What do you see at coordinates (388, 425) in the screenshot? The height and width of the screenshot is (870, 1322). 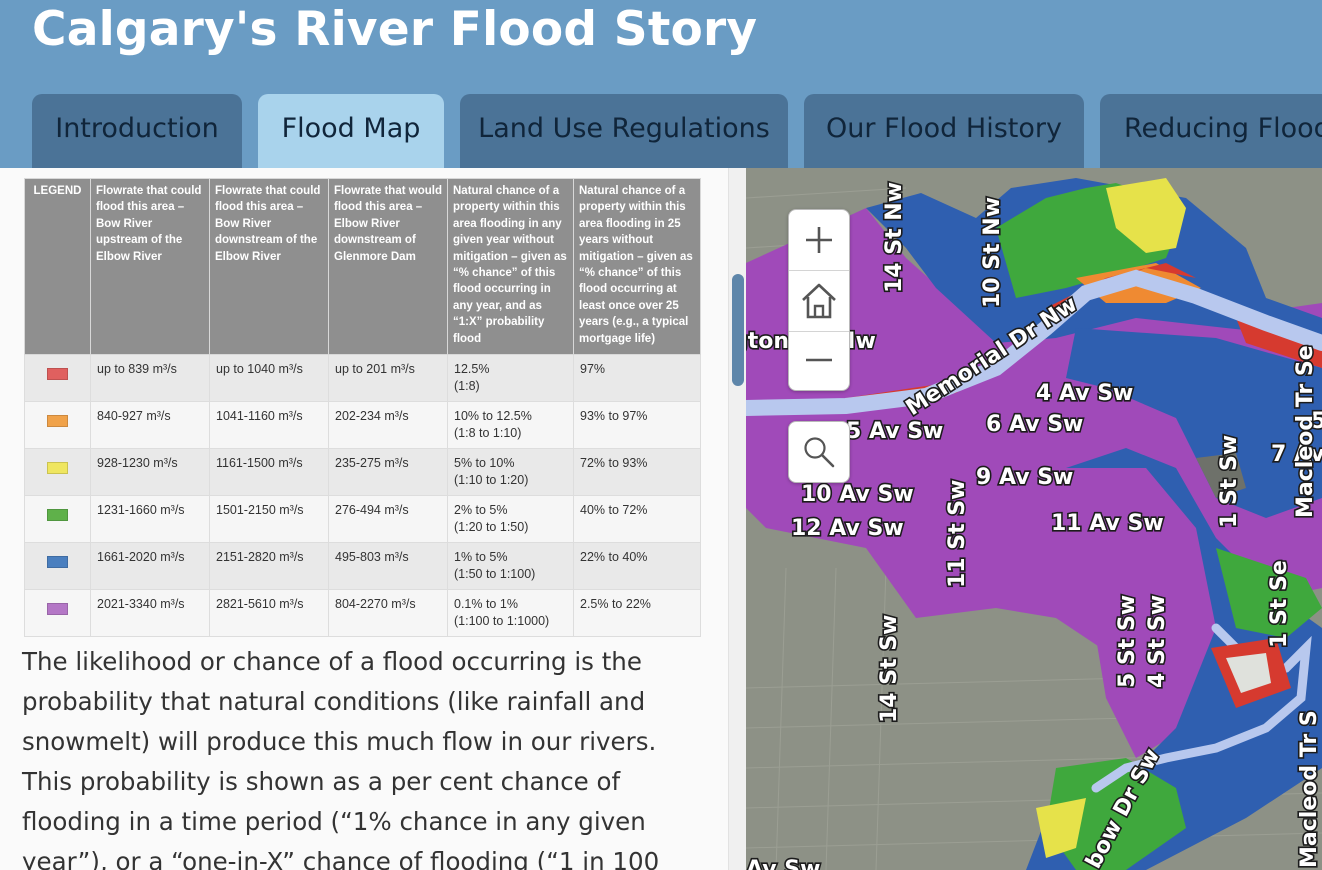 I see `cell-elbow: 202-234 m³/s` at bounding box center [388, 425].